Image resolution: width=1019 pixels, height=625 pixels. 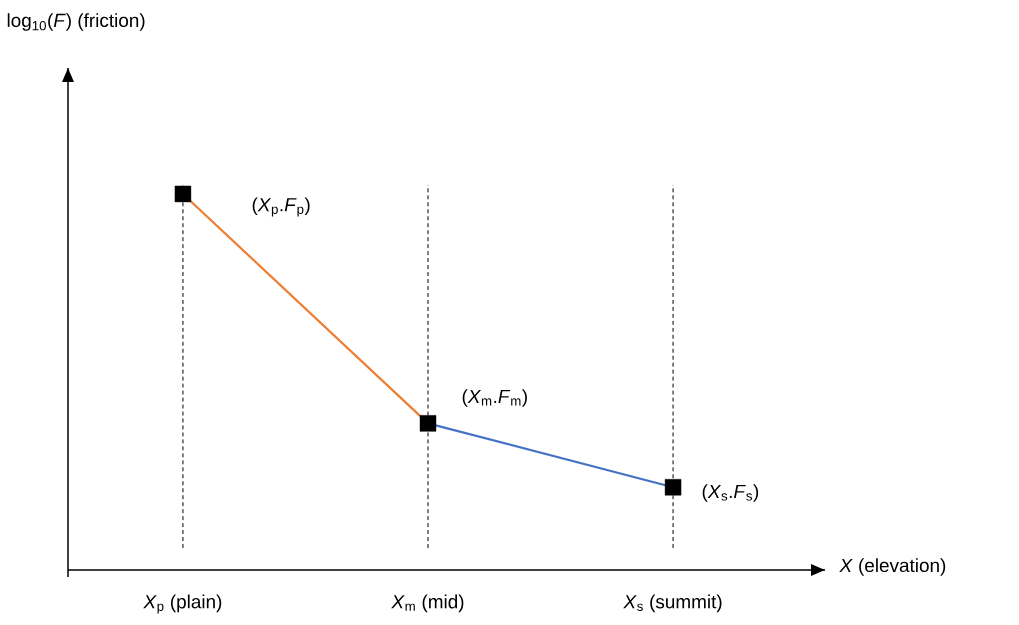 What do you see at coordinates (427, 603) in the screenshot?
I see `x-tick-label: X$_{m}$ (mid)` at bounding box center [427, 603].